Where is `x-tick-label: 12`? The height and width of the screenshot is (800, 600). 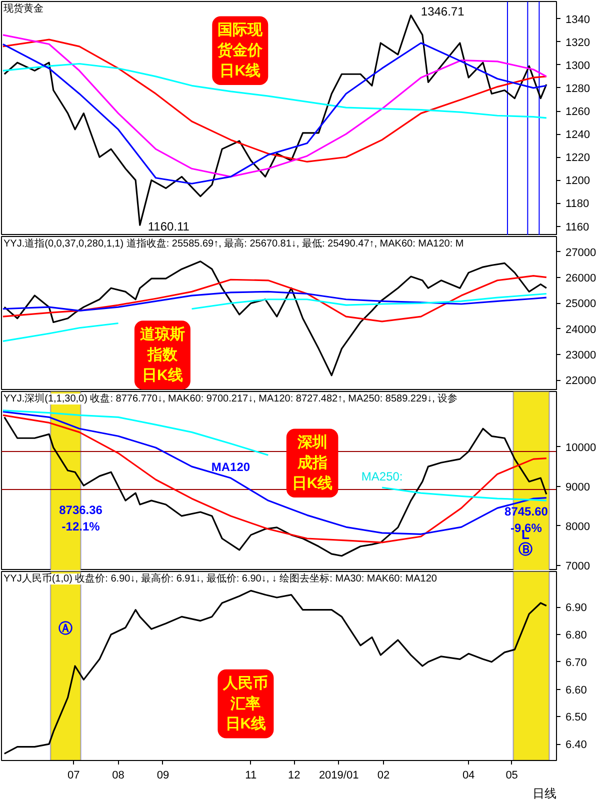
x-tick-label: 12 is located at coordinates (294, 776).